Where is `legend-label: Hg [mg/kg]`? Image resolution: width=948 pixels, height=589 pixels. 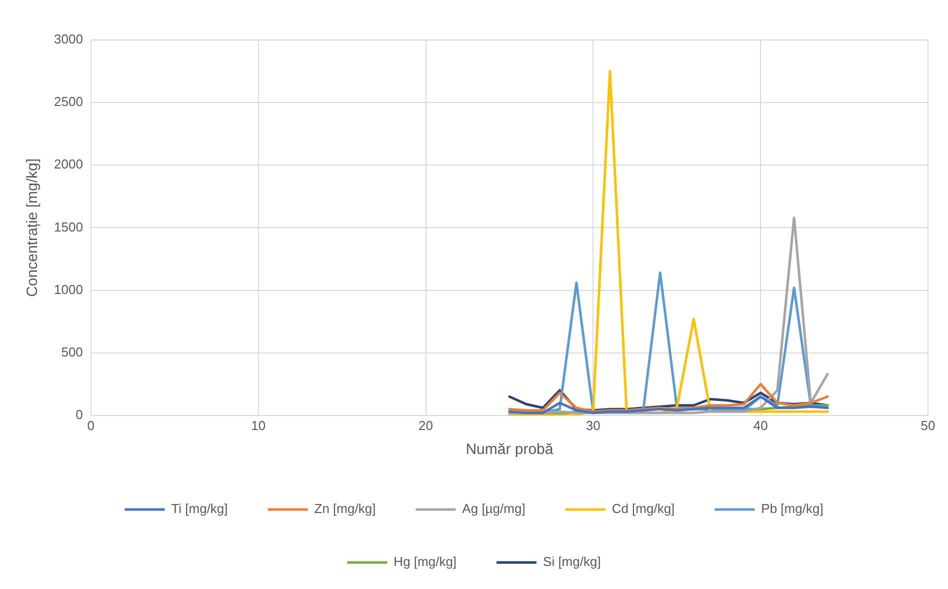 legend-label: Hg [mg/kg] is located at coordinates (425, 562).